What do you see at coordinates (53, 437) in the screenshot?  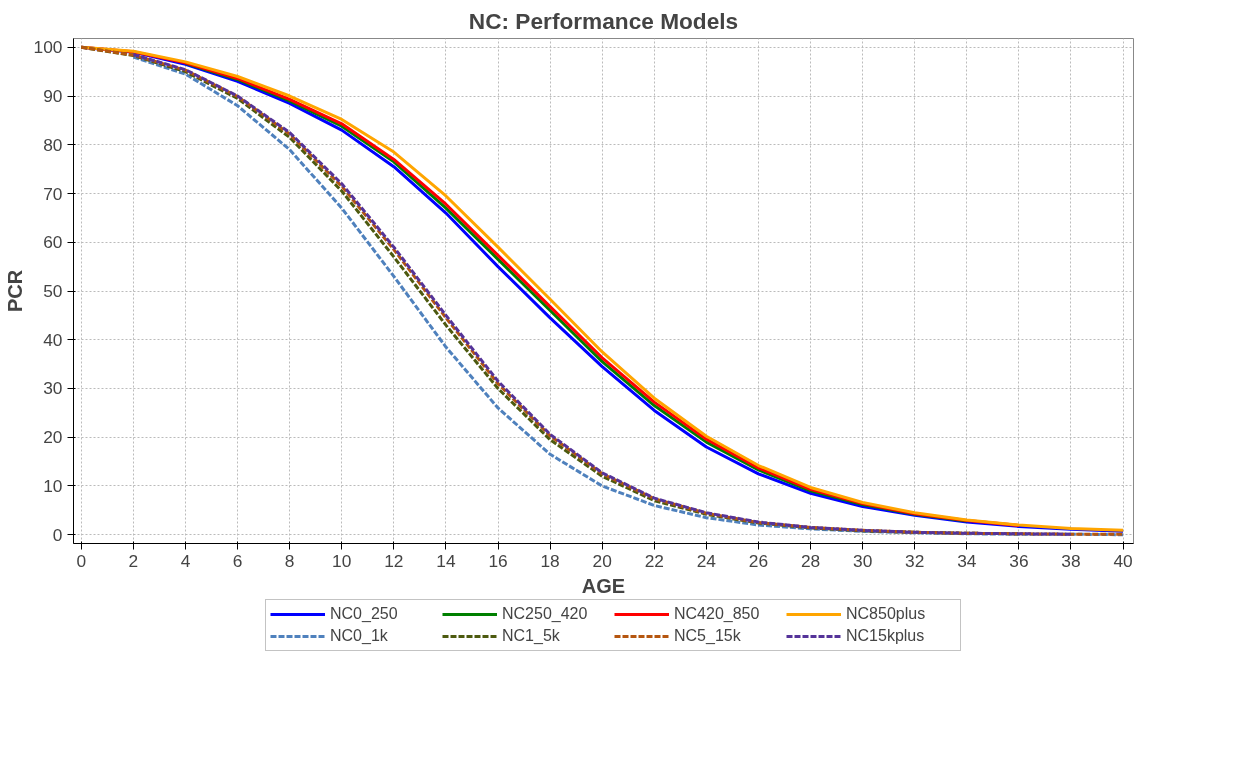 I see `y-tick-label: 20` at bounding box center [53, 437].